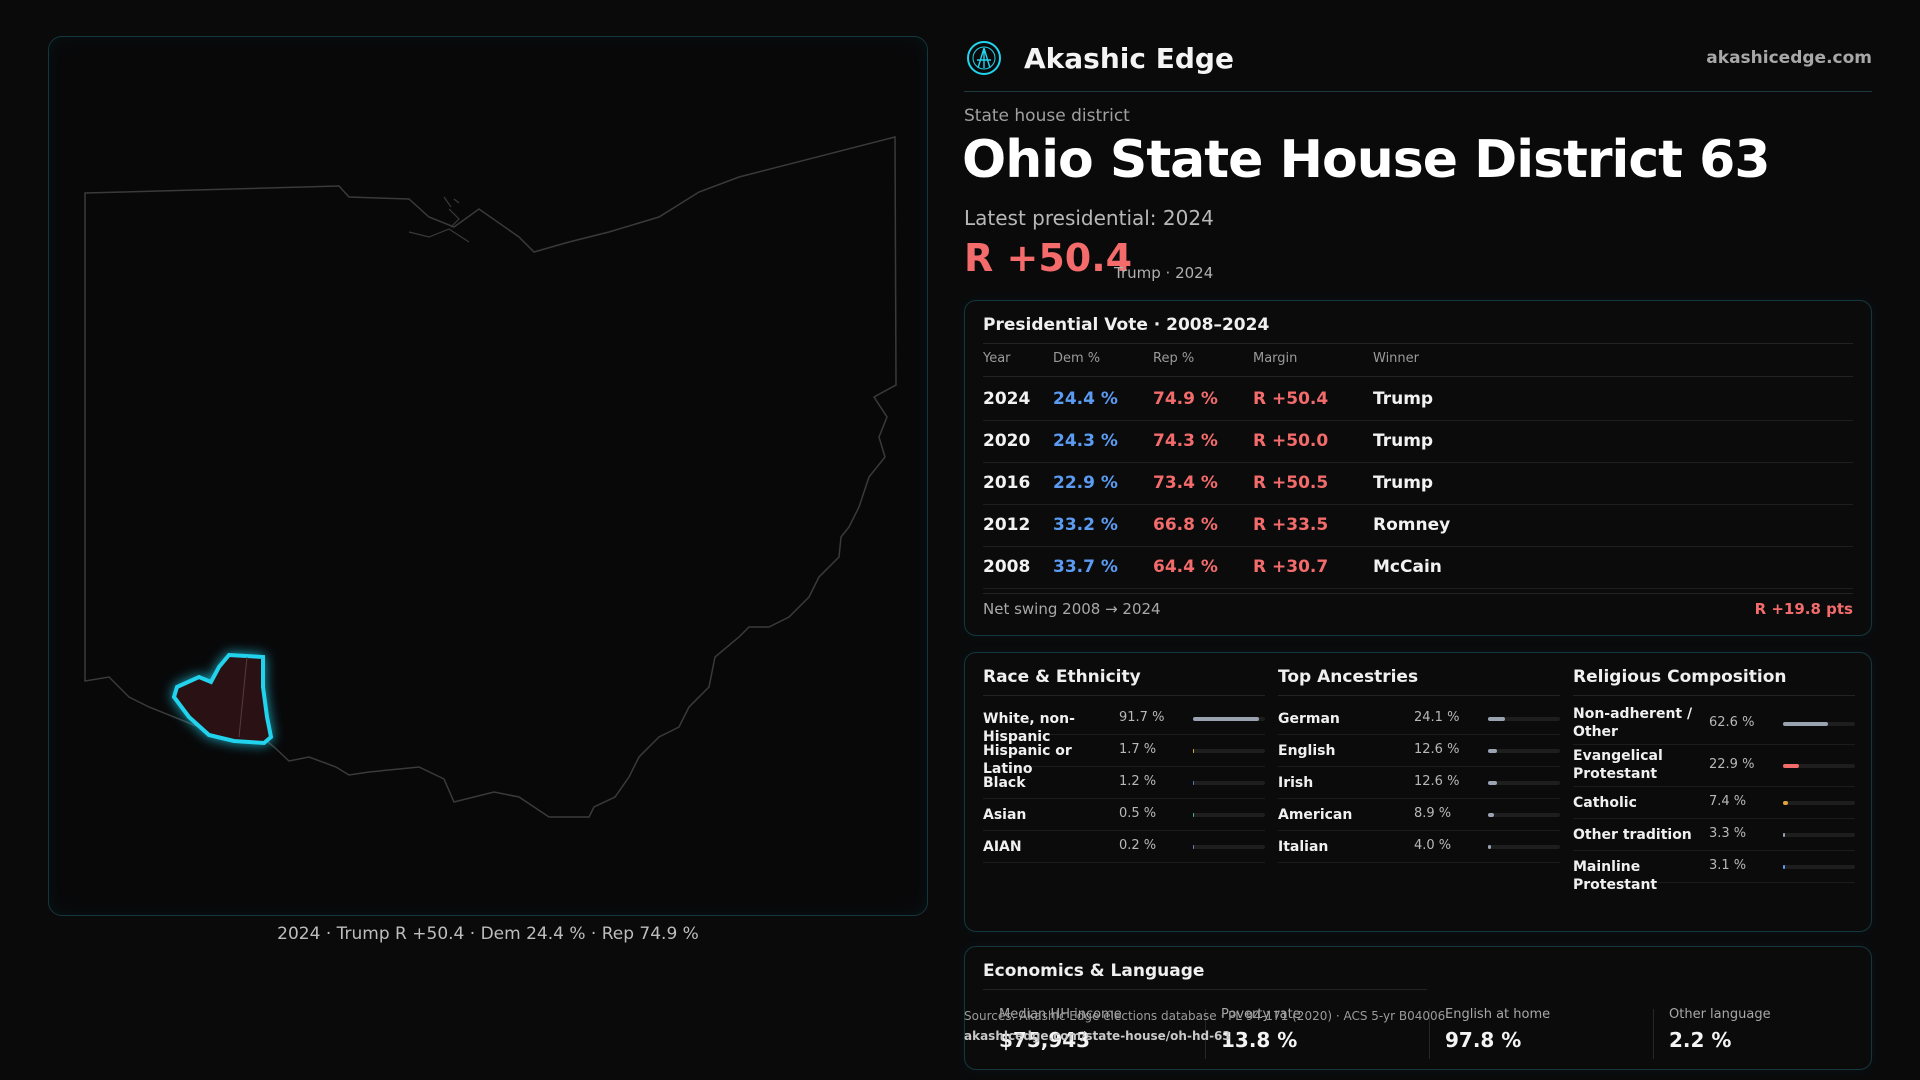 The image size is (1920, 1080). Describe the element at coordinates (1728, 865) in the screenshot. I see `religion-value: 3.1 %` at that location.